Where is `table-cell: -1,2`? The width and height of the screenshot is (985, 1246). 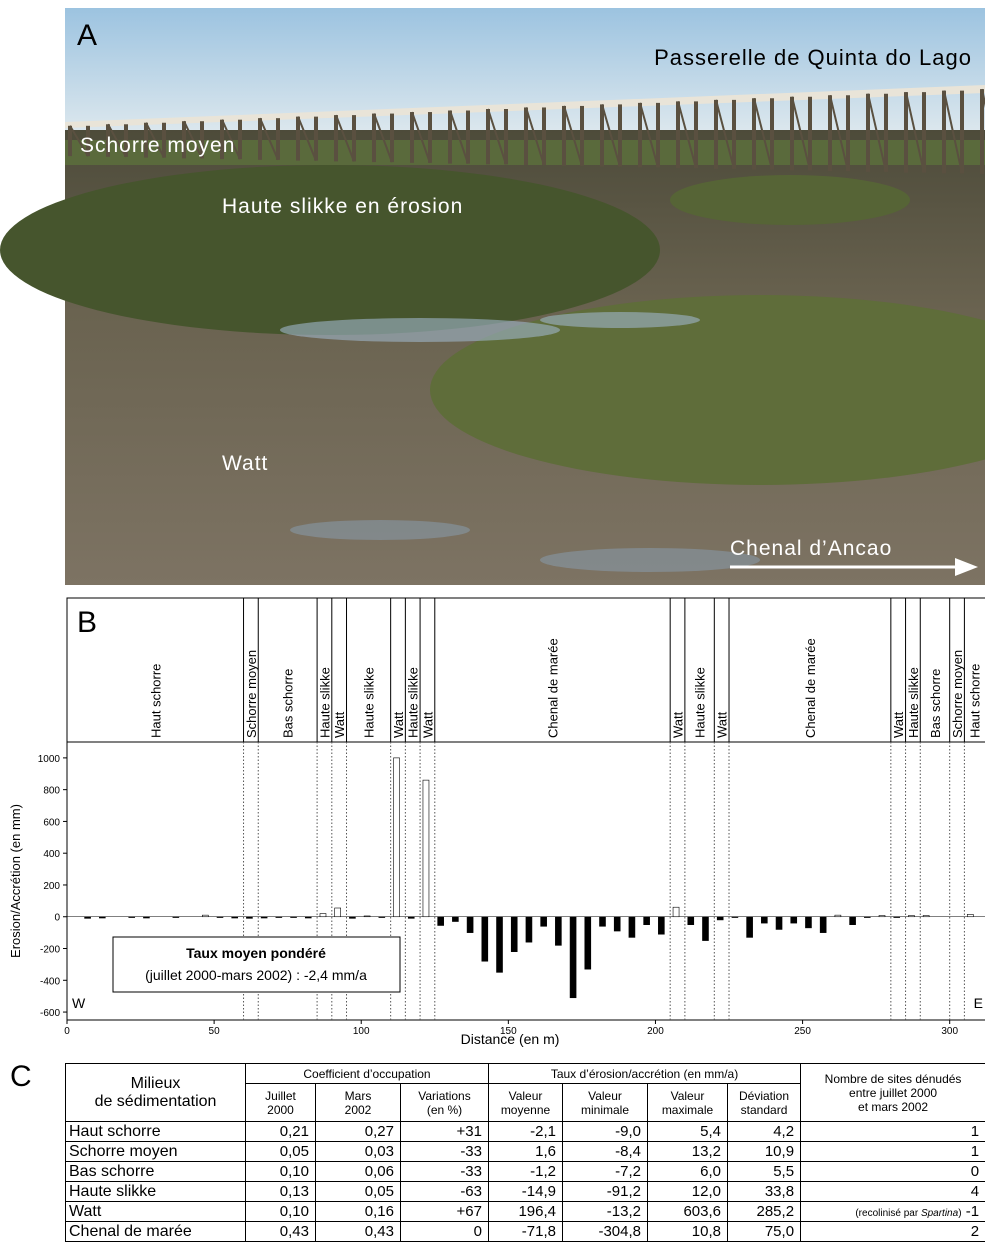
table-cell: -1,2 is located at coordinates (525, 1171).